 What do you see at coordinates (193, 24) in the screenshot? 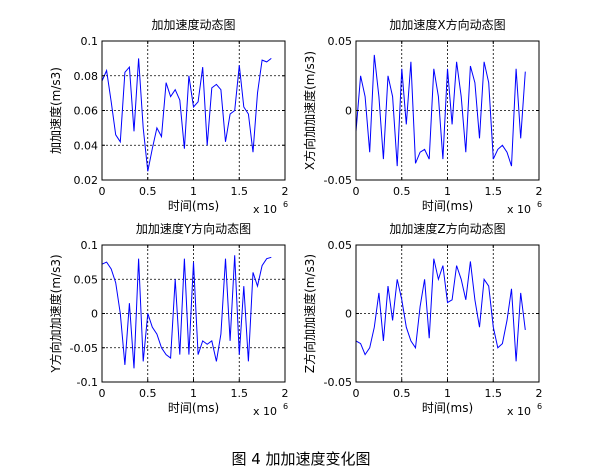
I see `chart-title: 加加速度动态图` at bounding box center [193, 24].